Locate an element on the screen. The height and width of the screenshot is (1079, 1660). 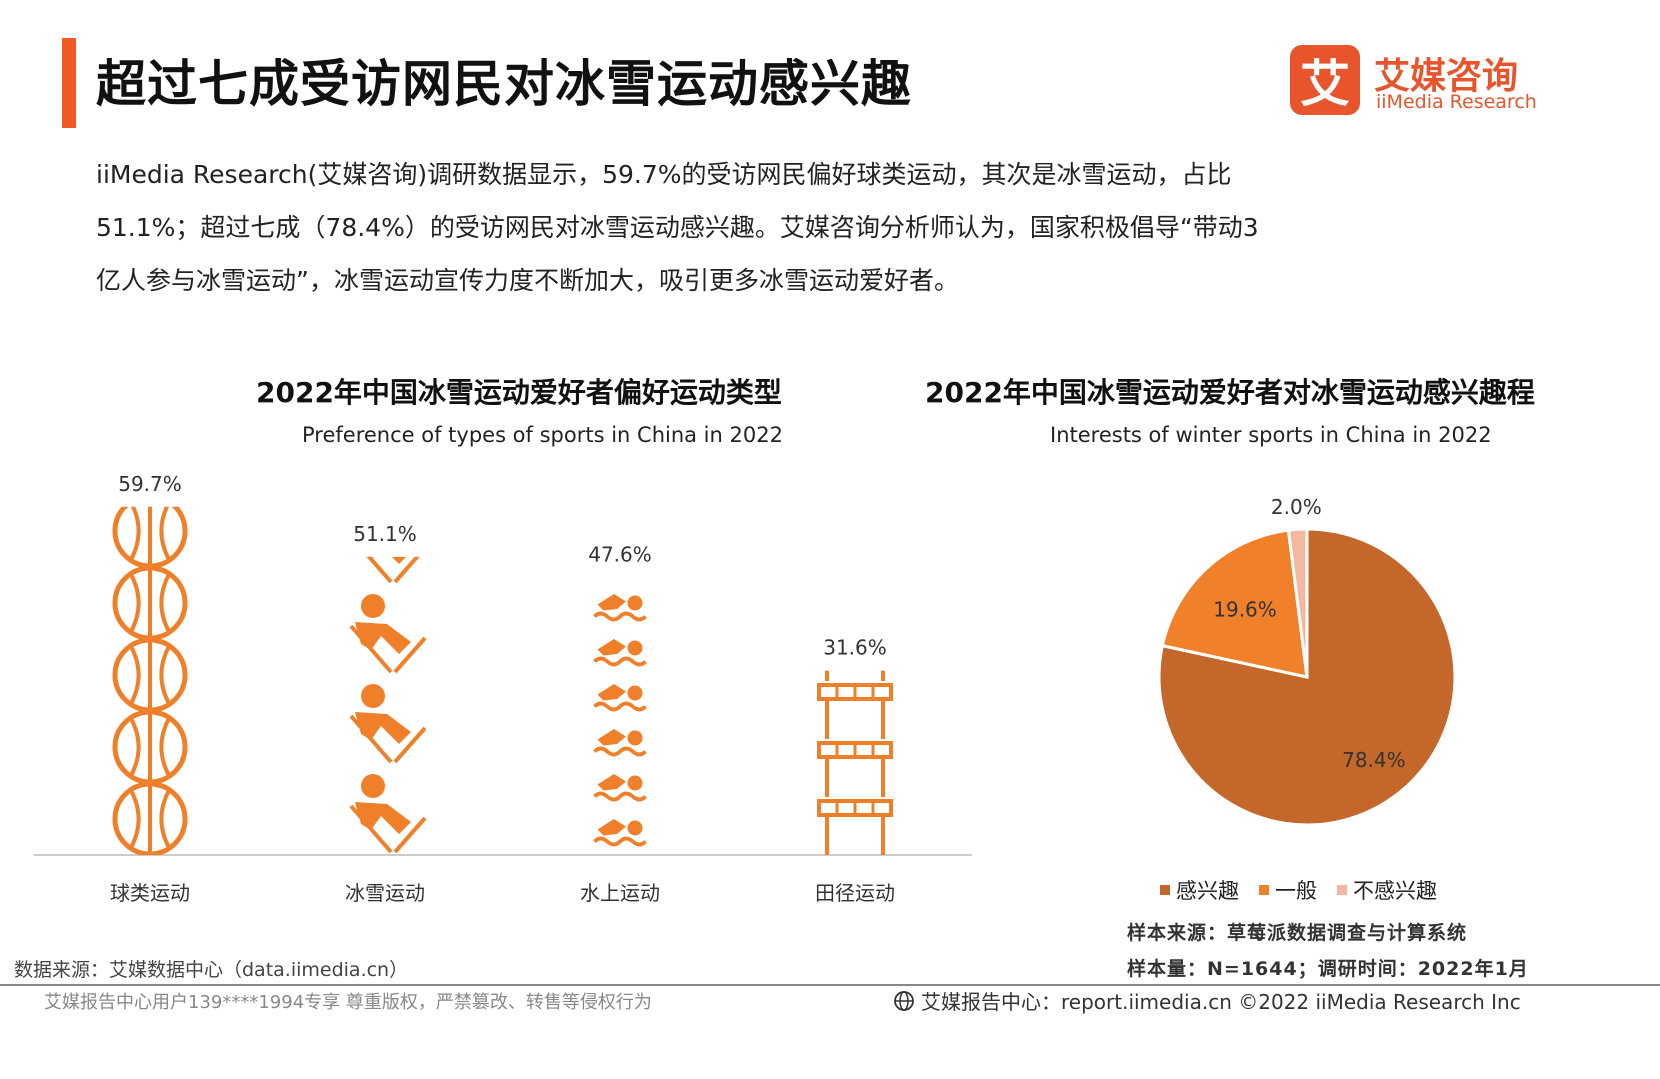
legend-item-neutral: 一般 is located at coordinates (1288, 890).